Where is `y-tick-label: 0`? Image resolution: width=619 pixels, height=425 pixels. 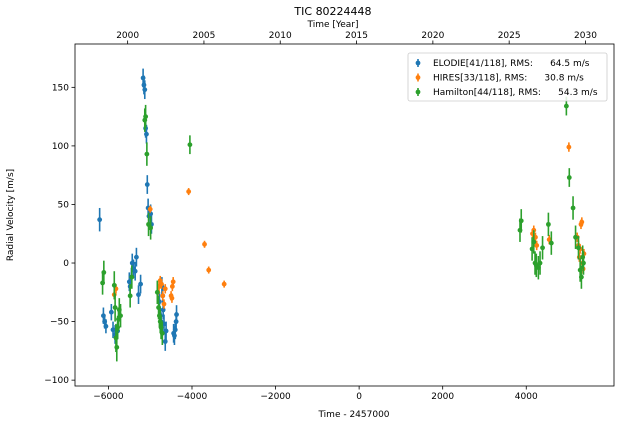 y-tick-label: 0 is located at coordinates (66, 264).